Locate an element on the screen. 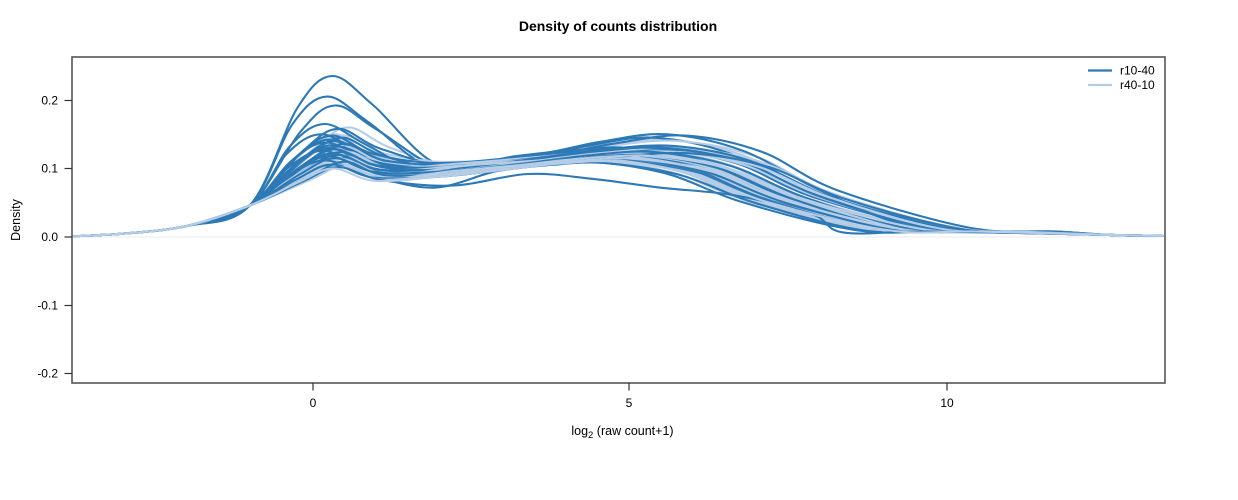 The width and height of the screenshot is (1238, 500). x-axis-label-prefix: log is located at coordinates (579, 431).